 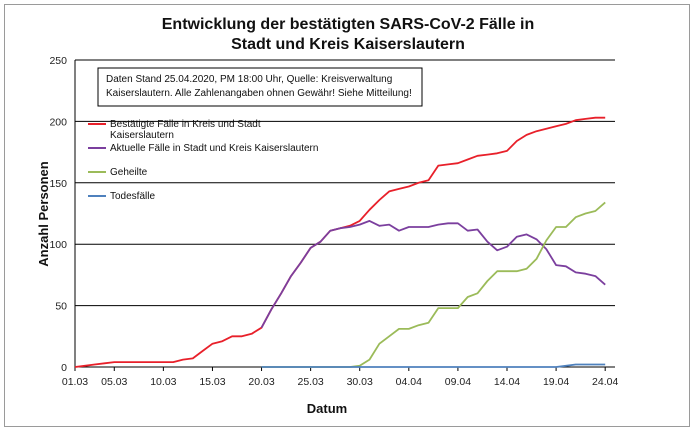 What do you see at coordinates (310, 382) in the screenshot?
I see `x-tick-label: 25.03` at bounding box center [310, 382].